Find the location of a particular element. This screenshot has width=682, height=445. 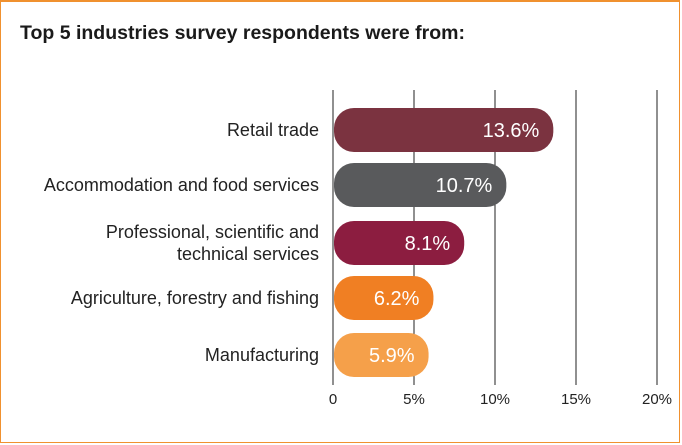

x-tick-label: 10% is located at coordinates (495, 399).